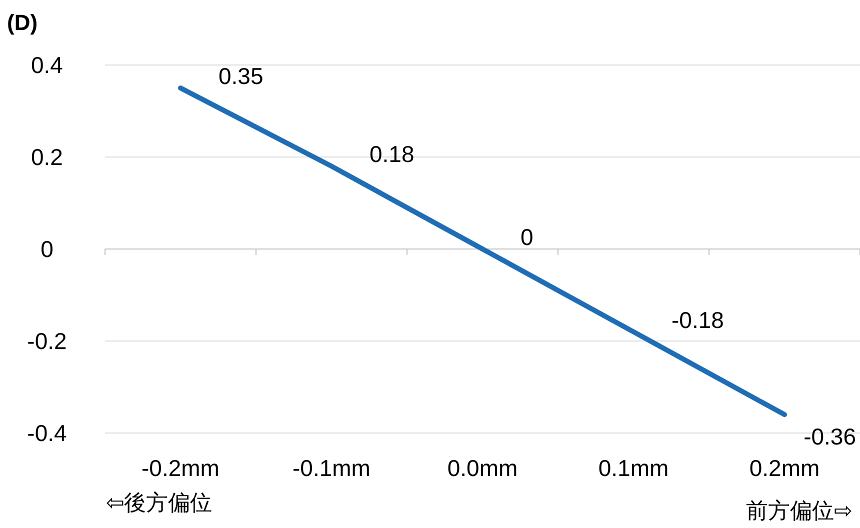  I want to click on data-label: -0.36, so click(830, 437).